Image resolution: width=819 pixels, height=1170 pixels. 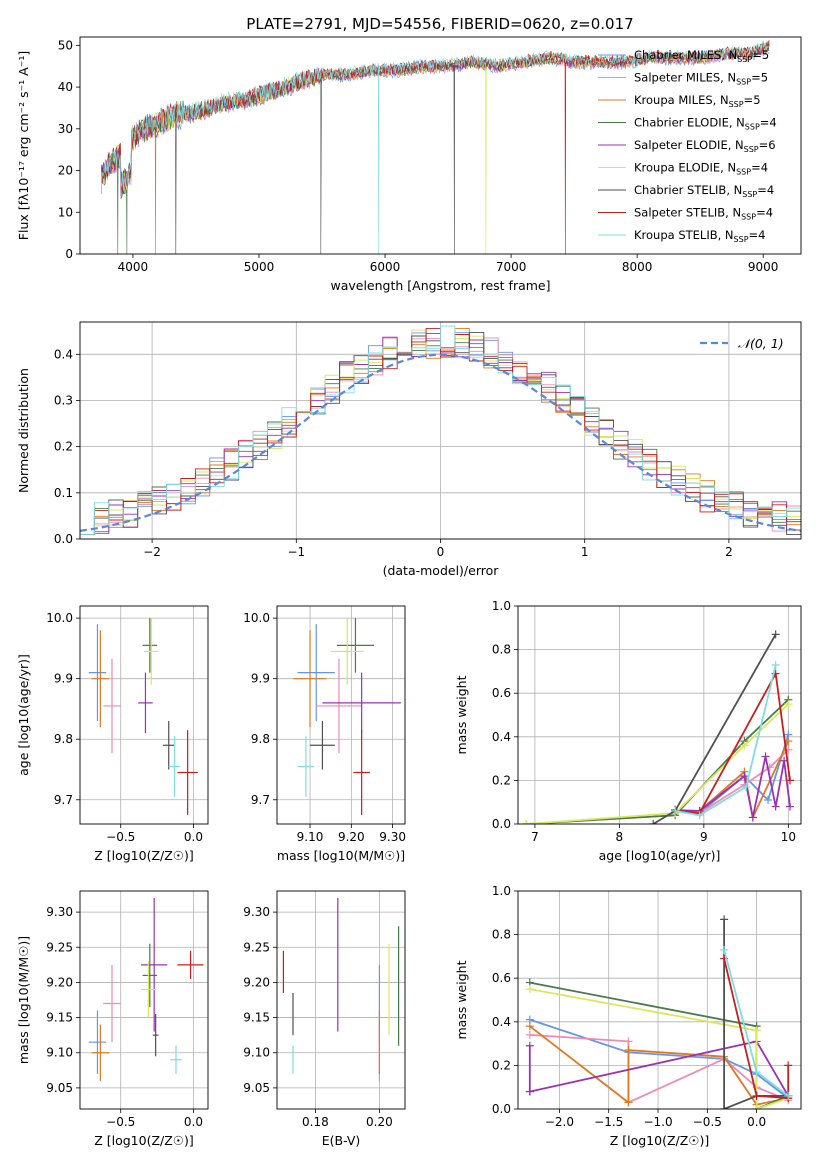 I want to click on x-tick-label: 9000, so click(x=763, y=267).